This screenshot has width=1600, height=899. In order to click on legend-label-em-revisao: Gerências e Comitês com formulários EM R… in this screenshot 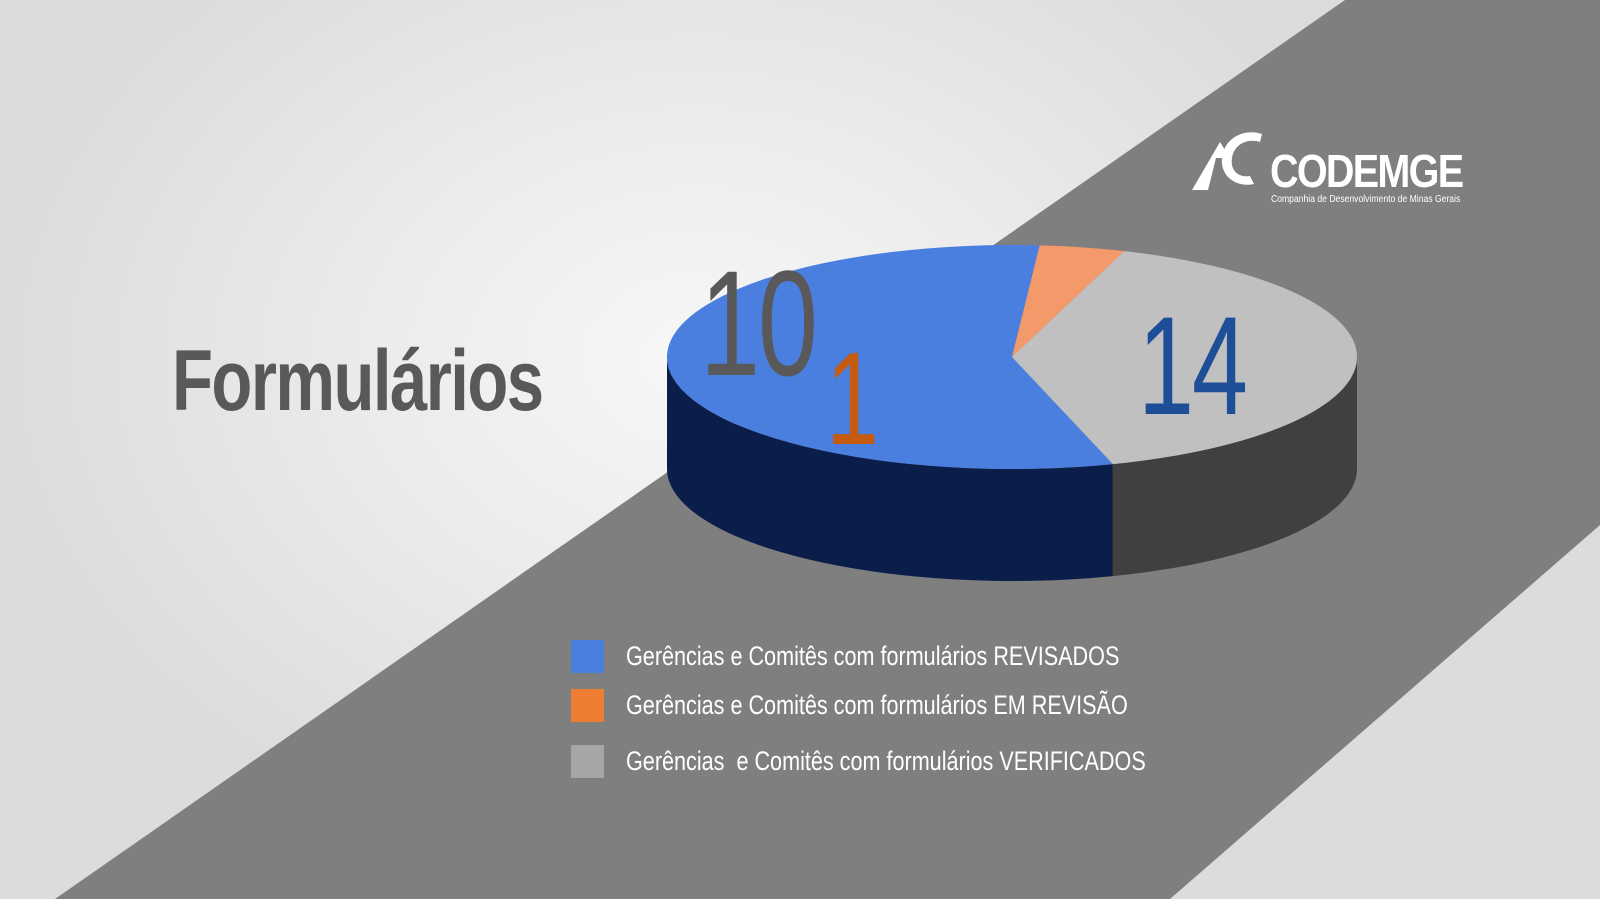, I will do `click(877, 705)`.